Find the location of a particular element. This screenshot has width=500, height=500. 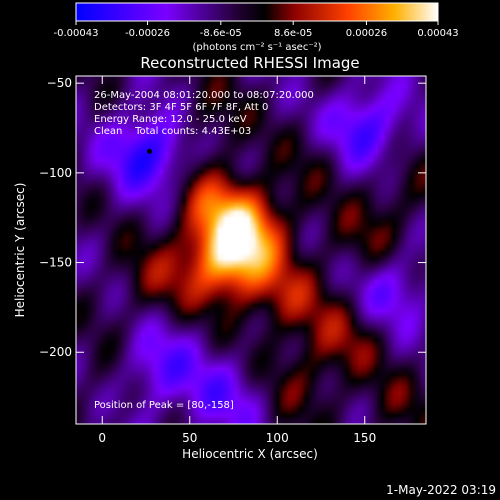

x-axis-label: Heliocentric X (arcsec) is located at coordinates (250, 454).